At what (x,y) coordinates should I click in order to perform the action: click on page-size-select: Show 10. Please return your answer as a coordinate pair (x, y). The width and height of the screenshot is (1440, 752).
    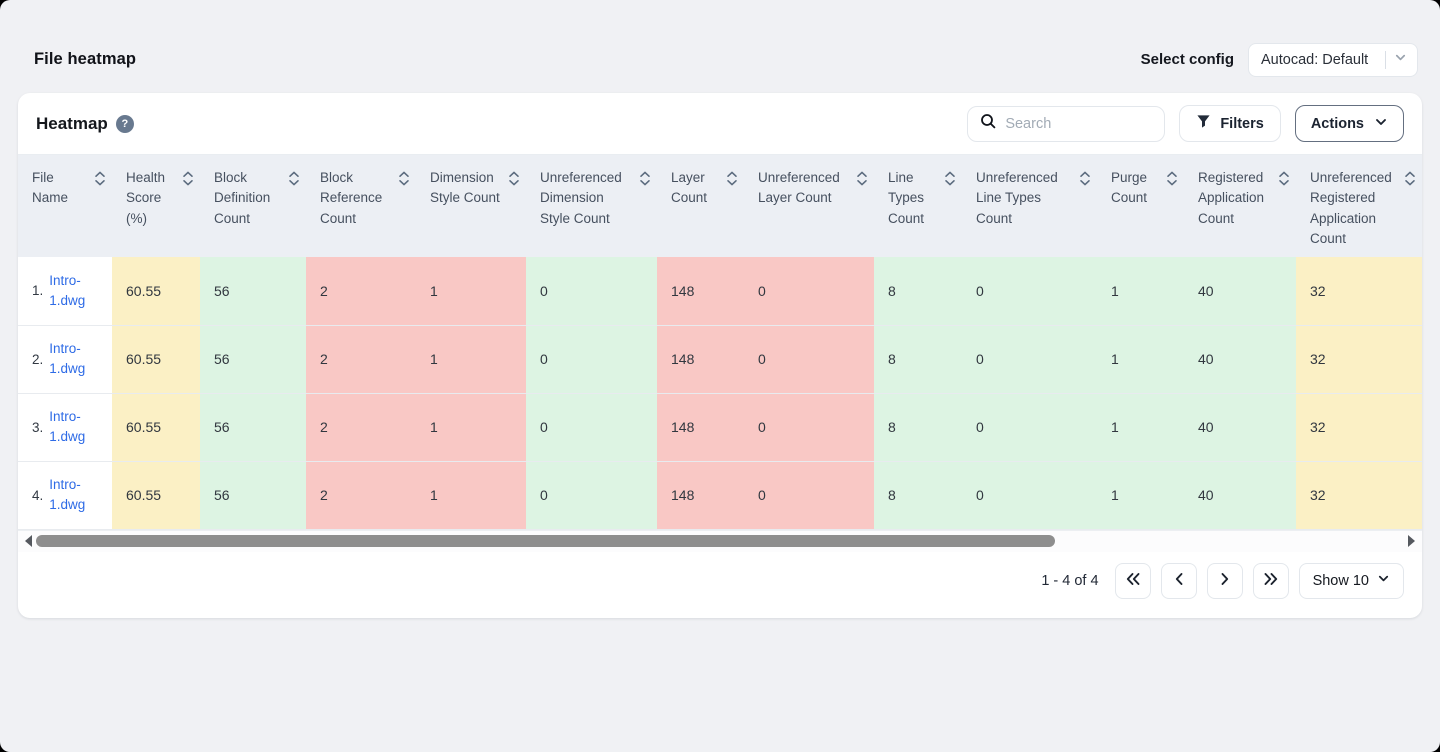
    Looking at the image, I should click on (1351, 580).